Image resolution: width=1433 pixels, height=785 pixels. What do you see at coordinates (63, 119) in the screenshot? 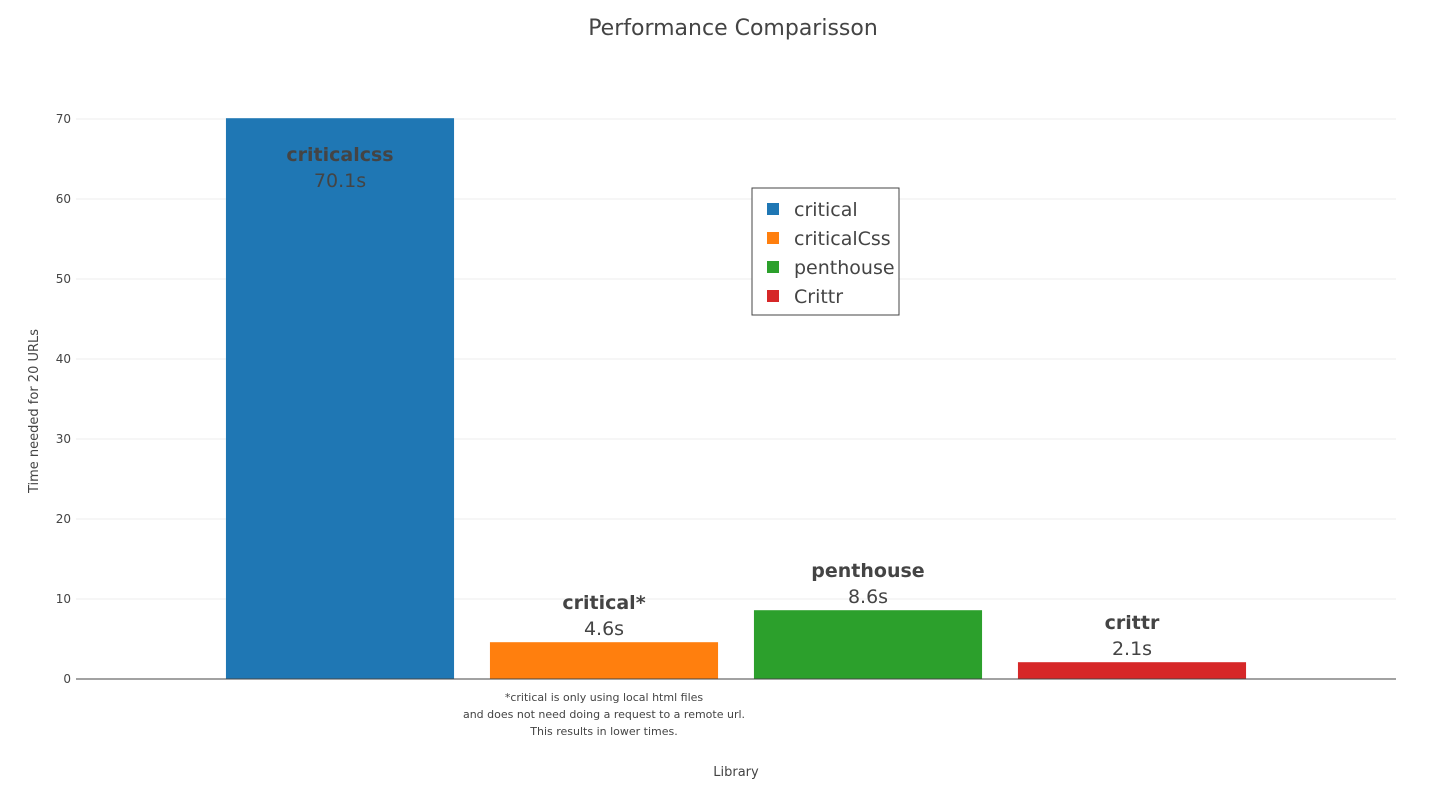
I see `y-tick-label: 70` at bounding box center [63, 119].